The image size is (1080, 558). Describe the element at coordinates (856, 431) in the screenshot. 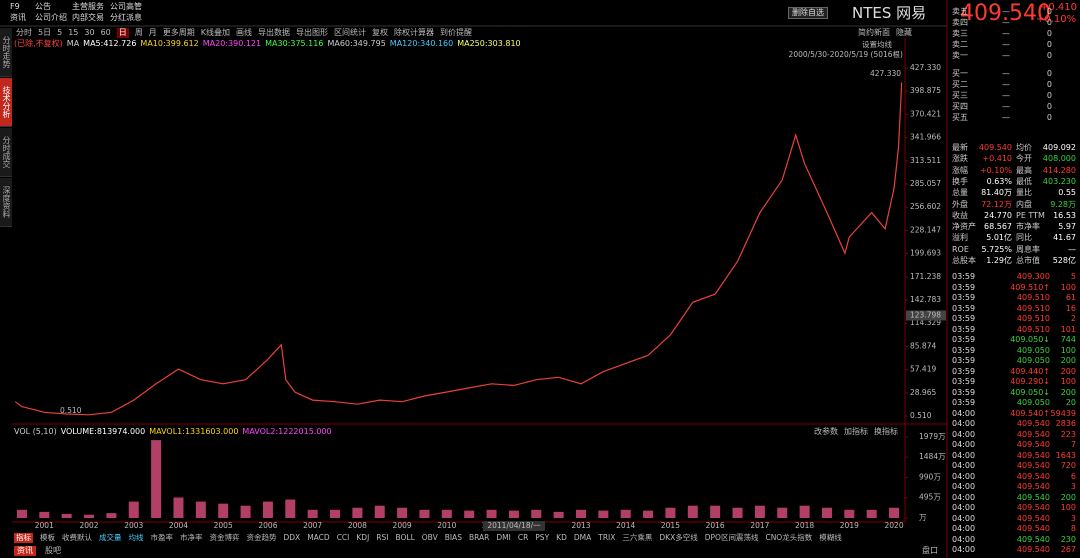

I see `volume-button: 加指标` at that location.